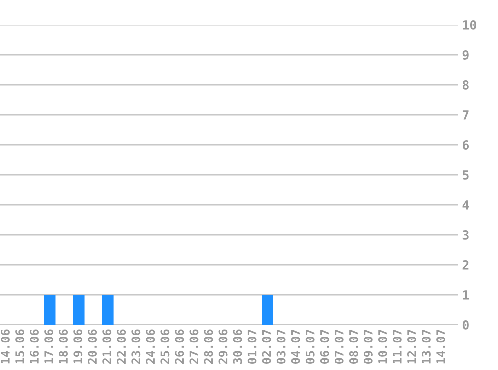 Image resolution: width=498 pixels, height=370 pixels. What do you see at coordinates (465, 85) in the screenshot?
I see `y-tick-label: 8` at bounding box center [465, 85].